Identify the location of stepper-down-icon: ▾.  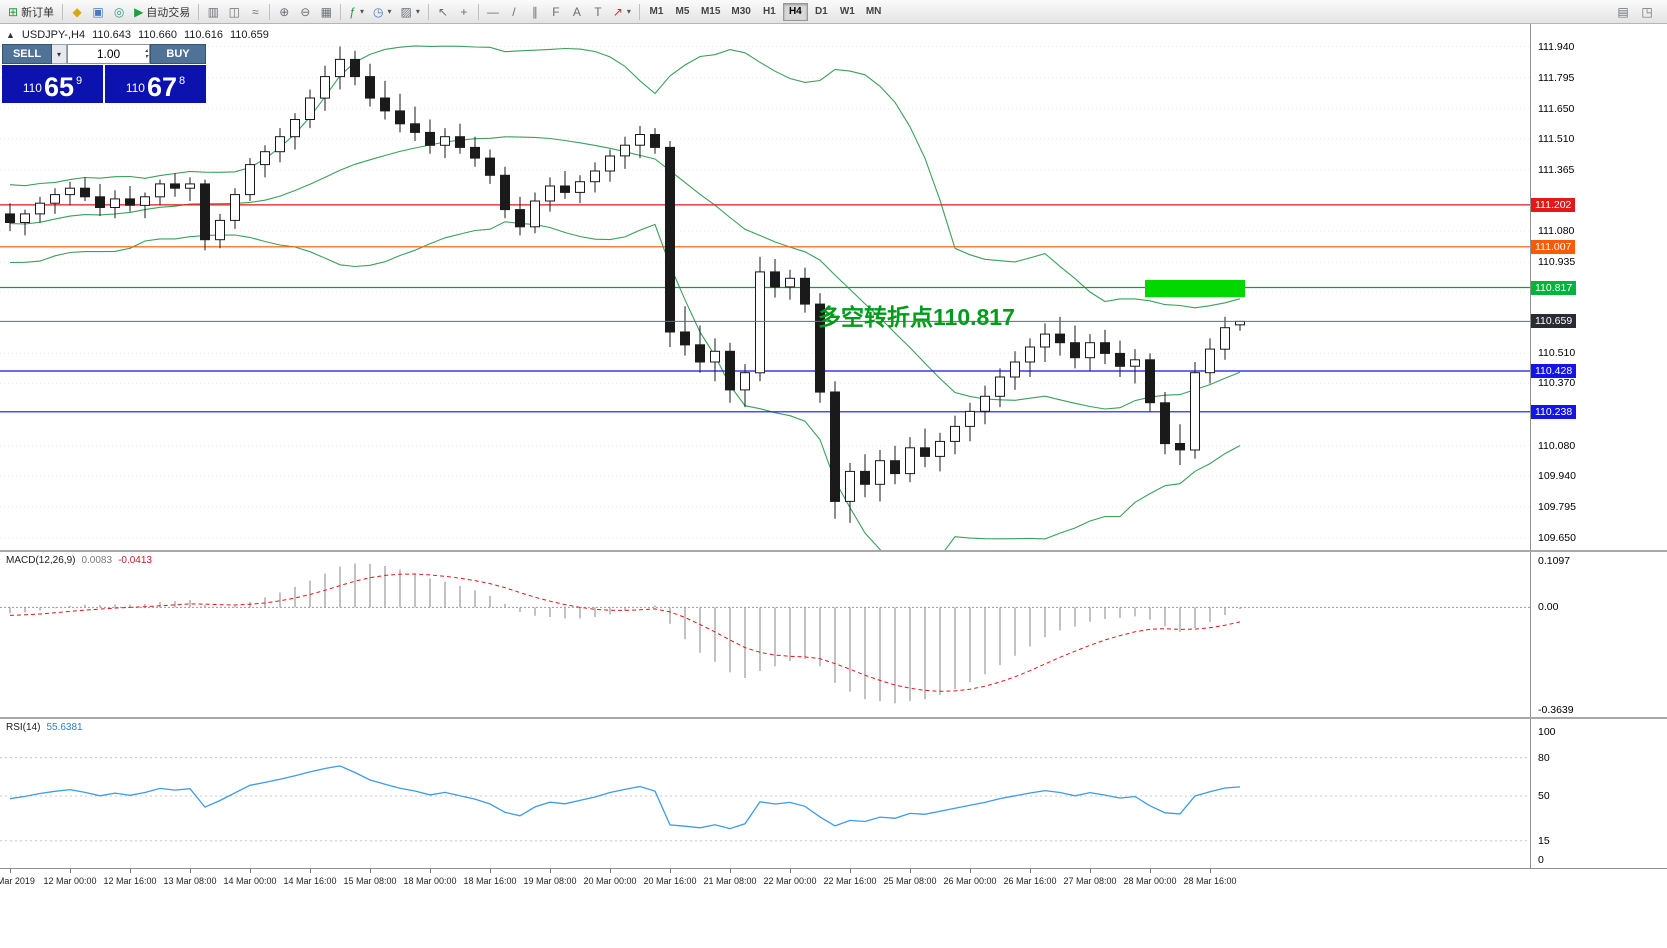
(146, 57).